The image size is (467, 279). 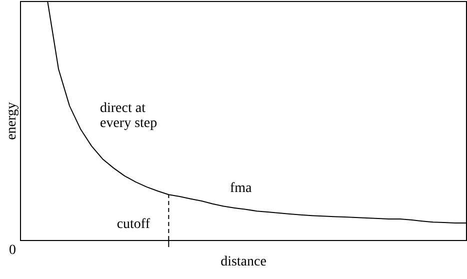 I want to click on y-axis-title: energy, so click(x=12, y=121).